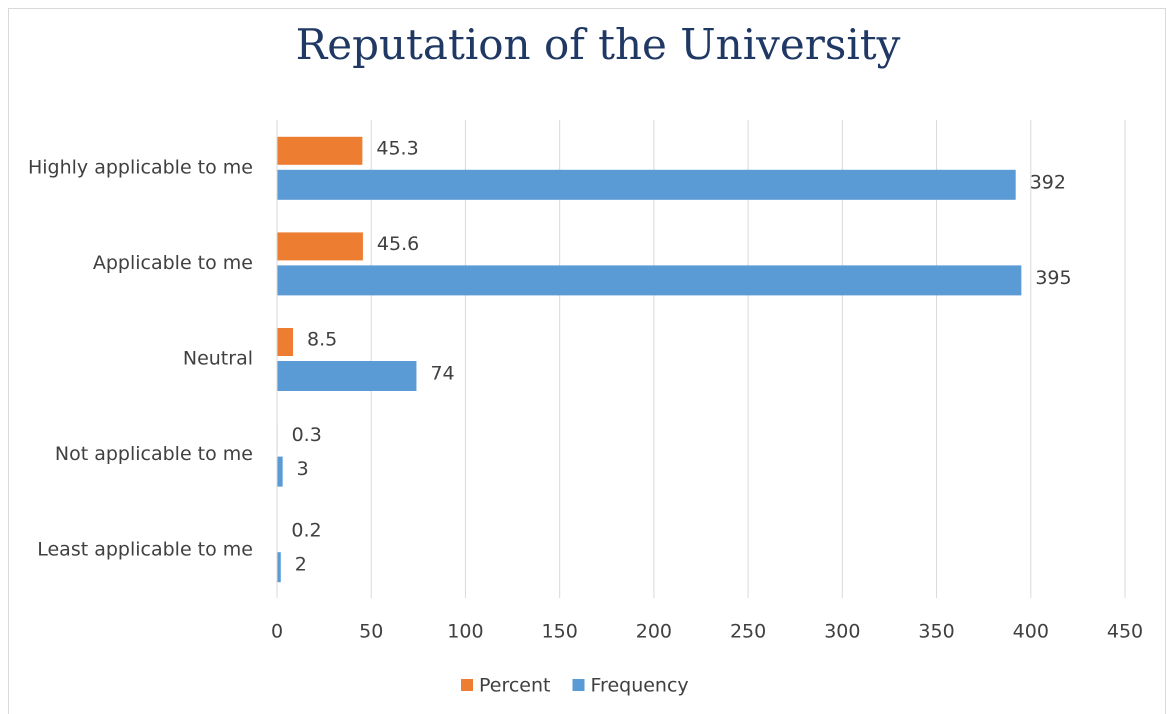  What do you see at coordinates (371, 632) in the screenshot?
I see `x-tick-label: 50` at bounding box center [371, 632].